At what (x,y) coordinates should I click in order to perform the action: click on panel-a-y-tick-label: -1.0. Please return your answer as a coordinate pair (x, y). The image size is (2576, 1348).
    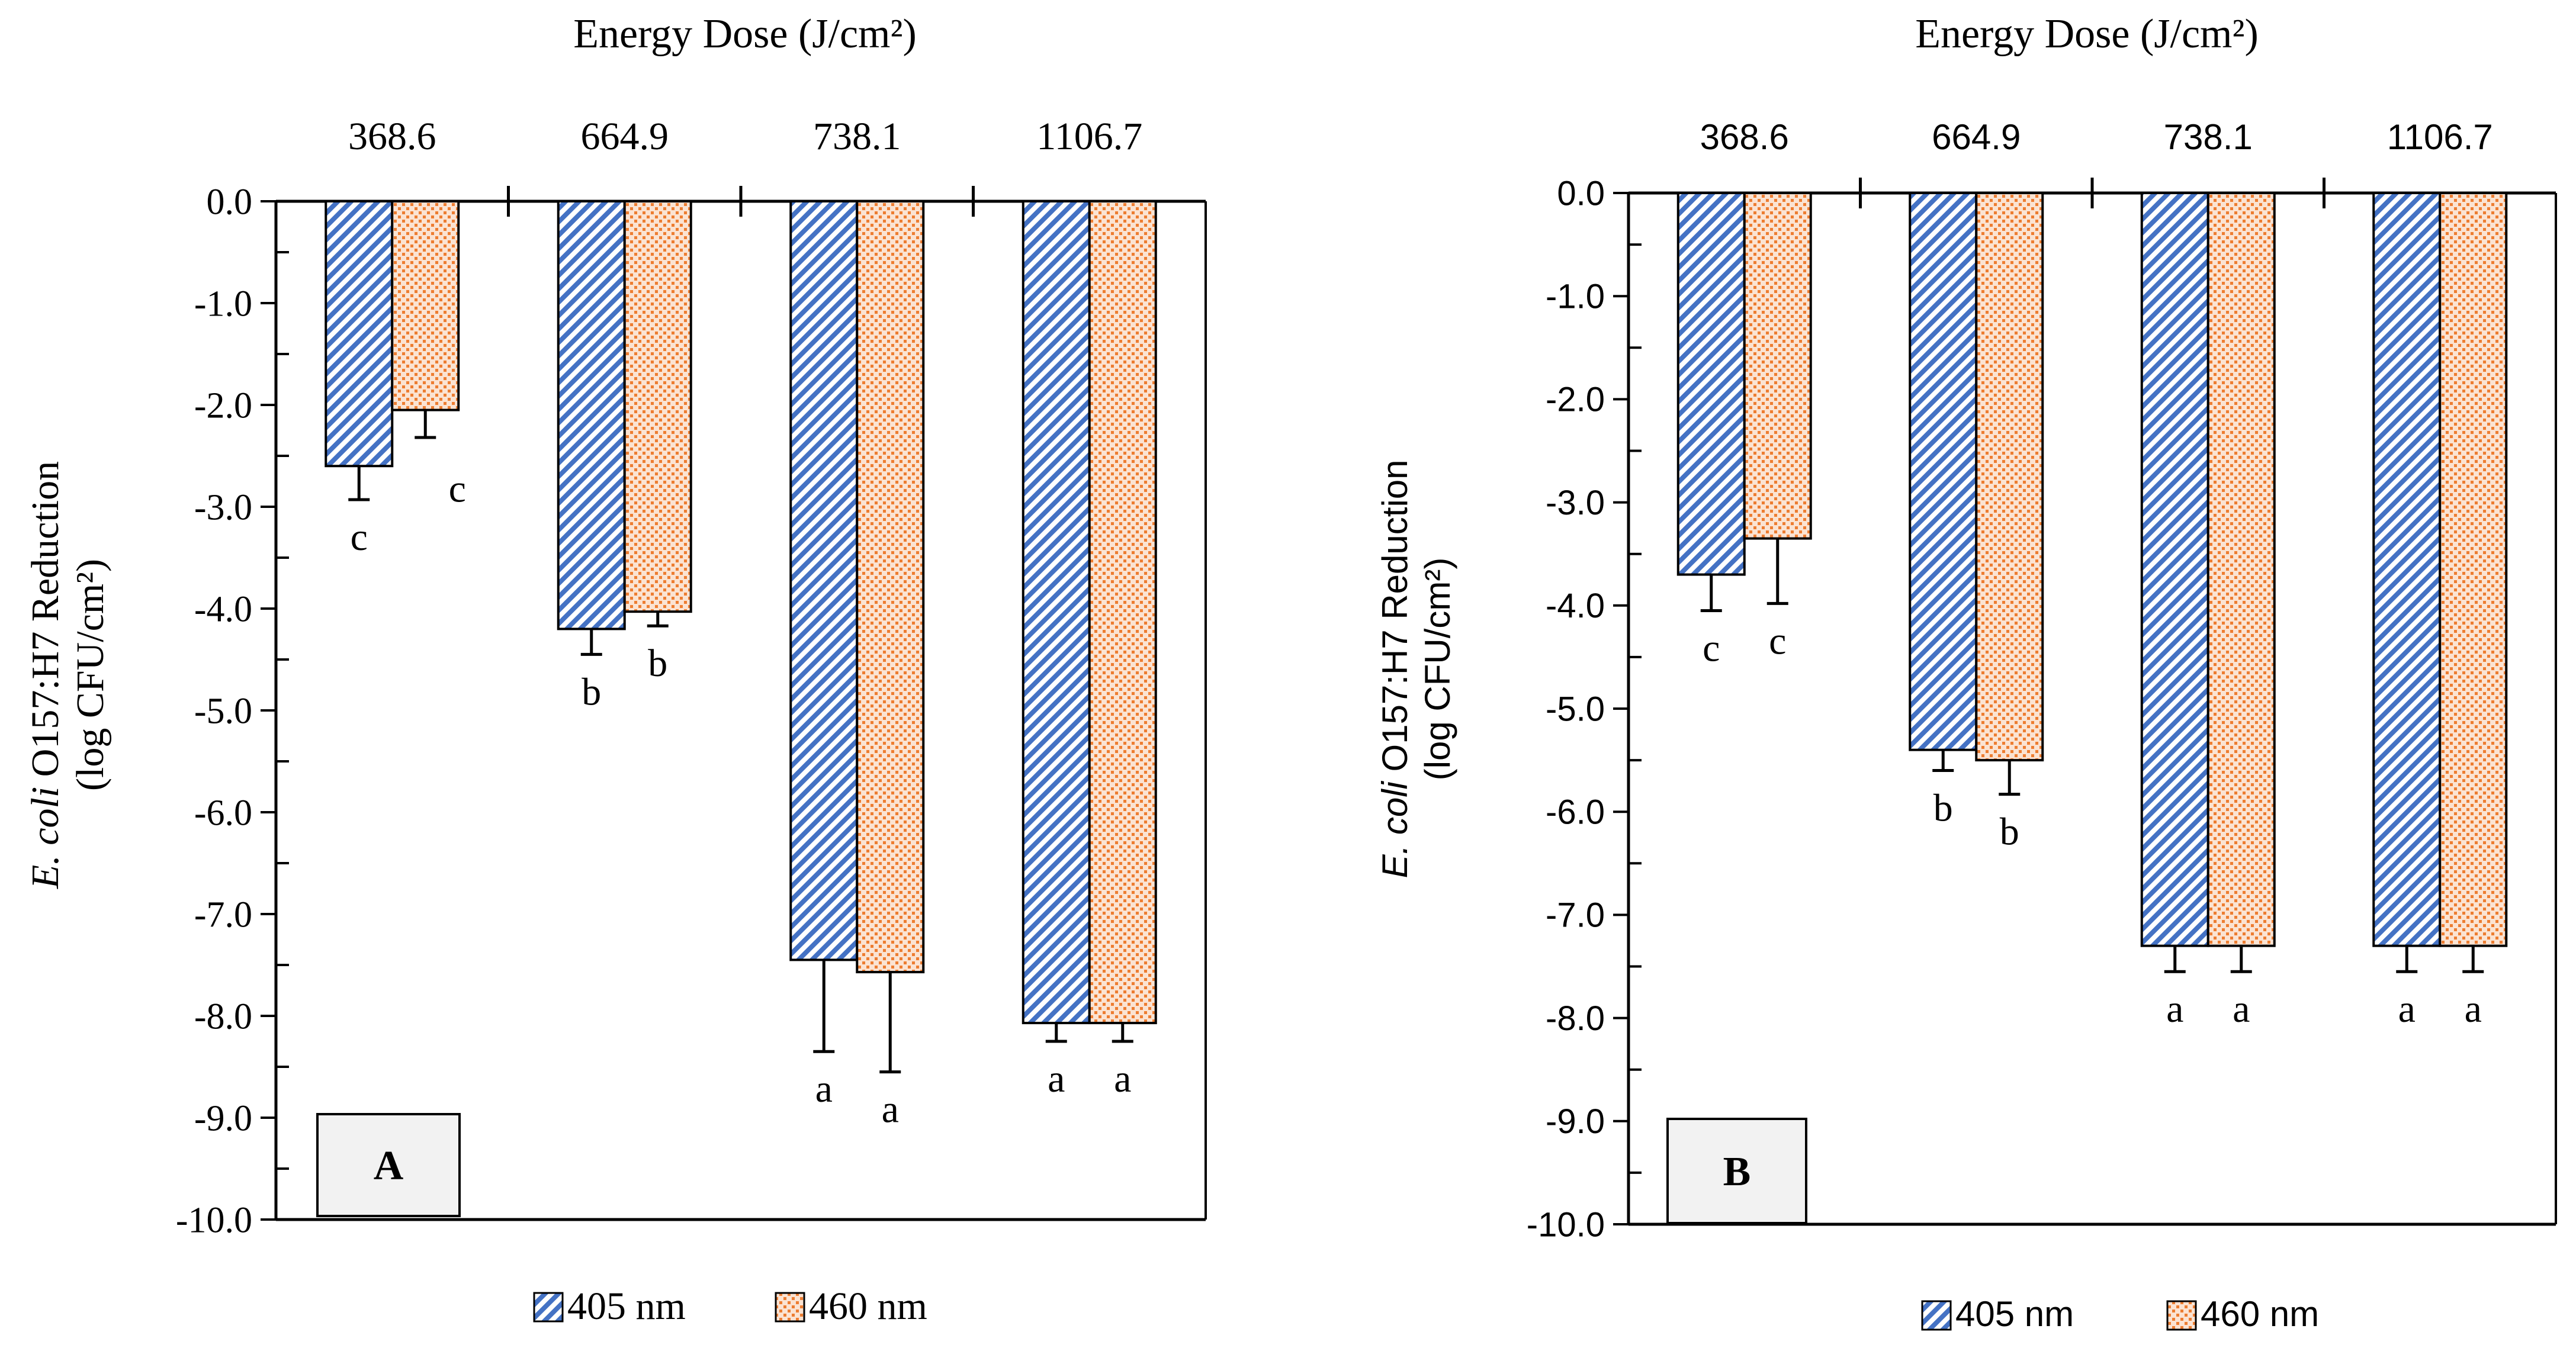
    Looking at the image, I should click on (223, 304).